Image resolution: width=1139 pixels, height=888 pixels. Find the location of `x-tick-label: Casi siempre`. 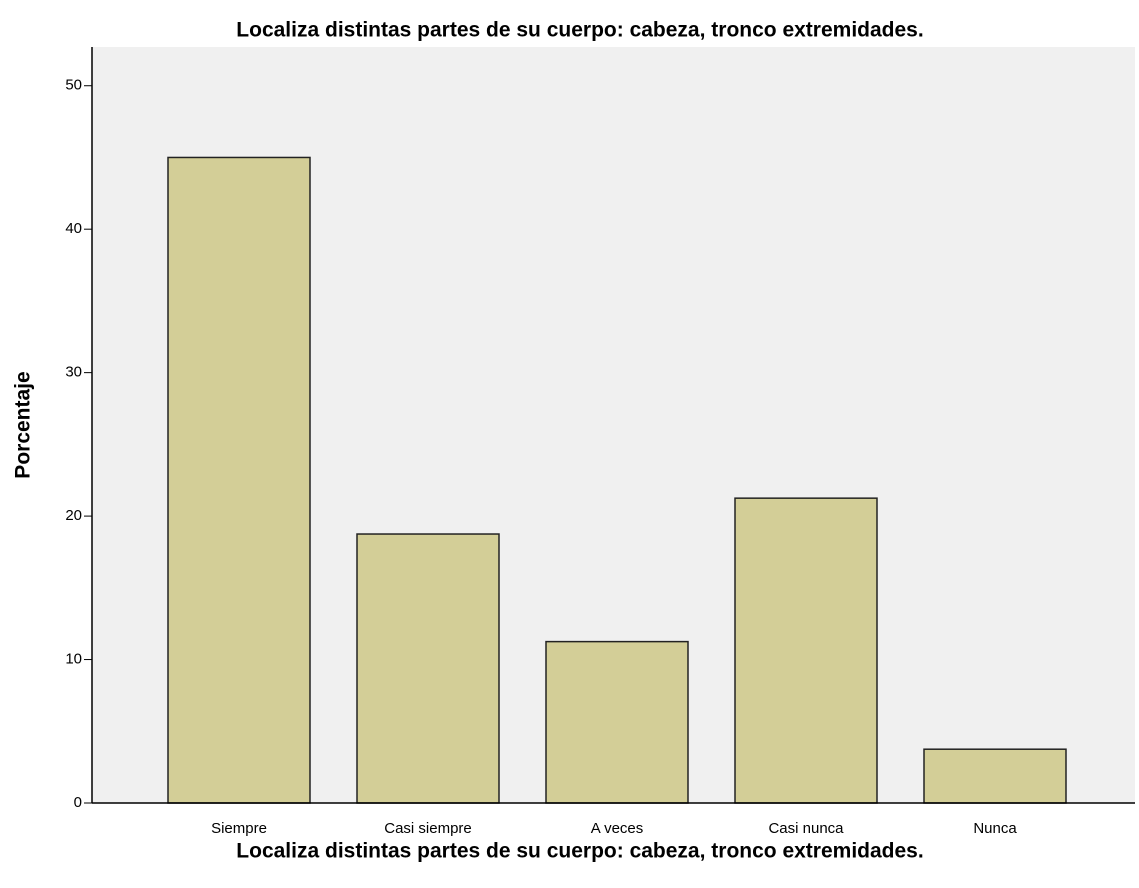

x-tick-label: Casi siempre is located at coordinates (428, 828).